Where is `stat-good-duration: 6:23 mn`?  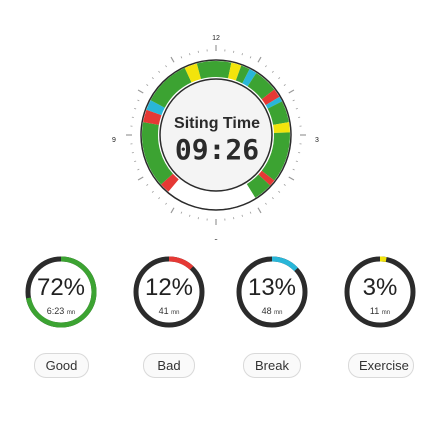 stat-good-duration: 6:23 mn is located at coordinates (61, 311).